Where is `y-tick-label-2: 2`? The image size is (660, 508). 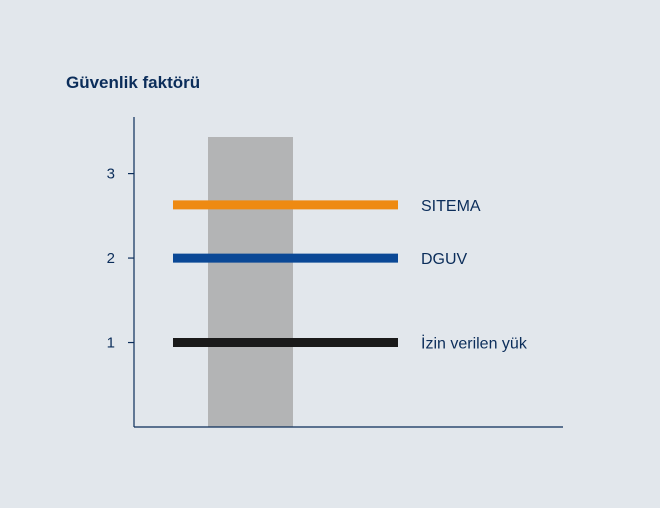
y-tick-label-2: 2 is located at coordinates (111, 258).